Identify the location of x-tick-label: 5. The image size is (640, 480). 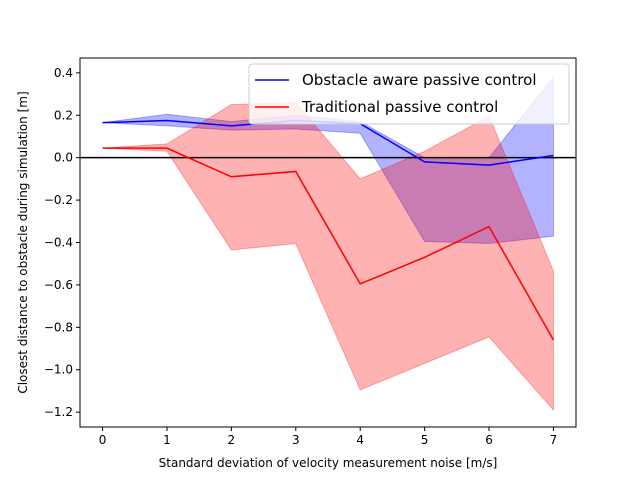
(425, 440).